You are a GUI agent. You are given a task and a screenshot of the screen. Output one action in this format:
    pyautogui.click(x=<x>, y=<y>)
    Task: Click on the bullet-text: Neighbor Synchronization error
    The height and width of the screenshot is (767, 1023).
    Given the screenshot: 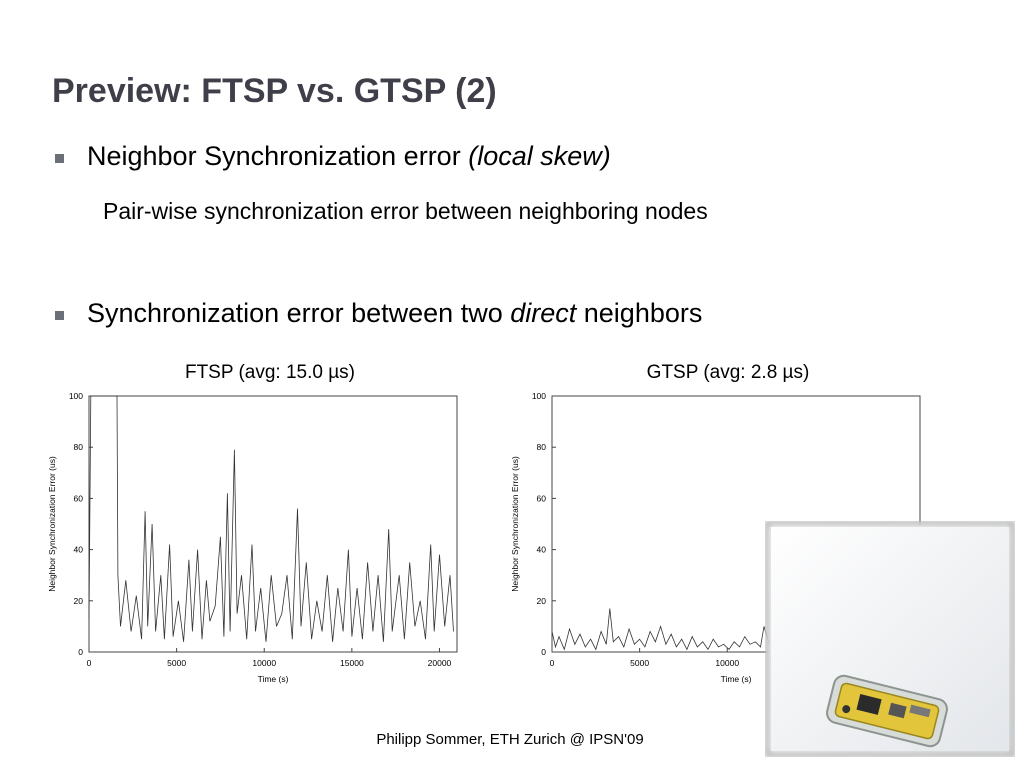 What is the action you would take?
    pyautogui.click(x=278, y=156)
    